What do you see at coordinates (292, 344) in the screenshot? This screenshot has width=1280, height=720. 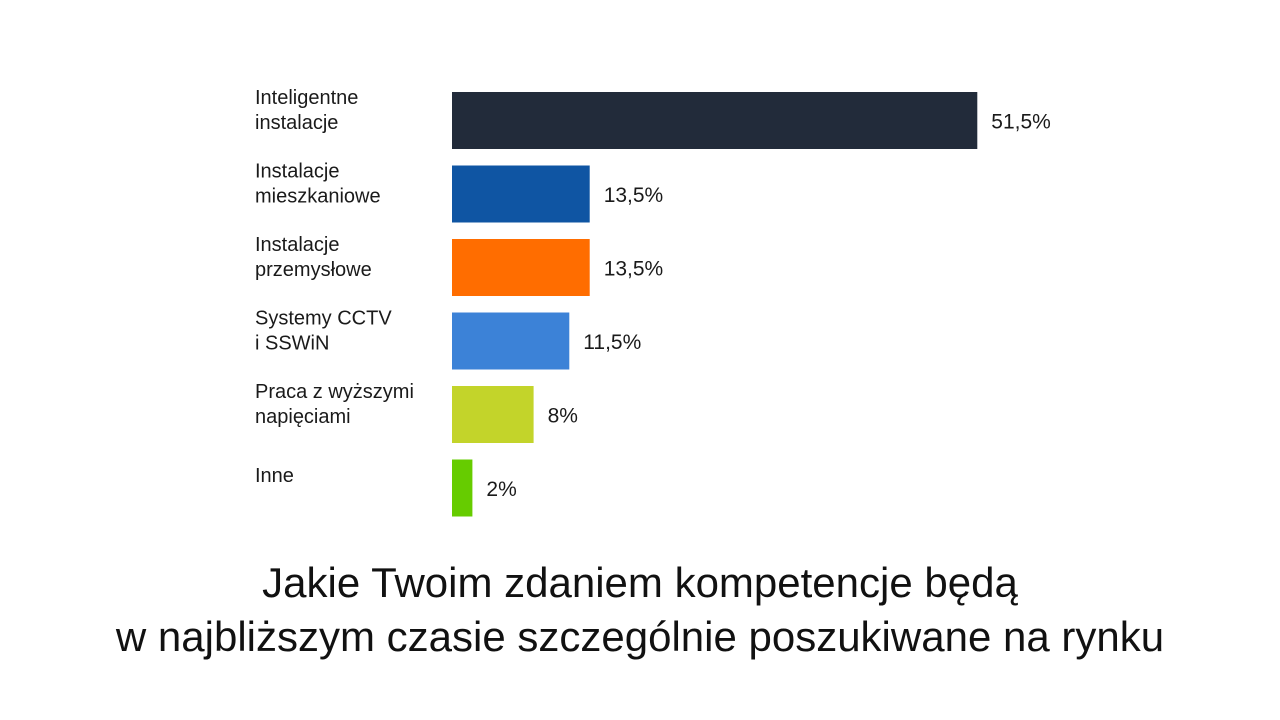 I see `category-label-3-line-1: i SSWiN` at bounding box center [292, 344].